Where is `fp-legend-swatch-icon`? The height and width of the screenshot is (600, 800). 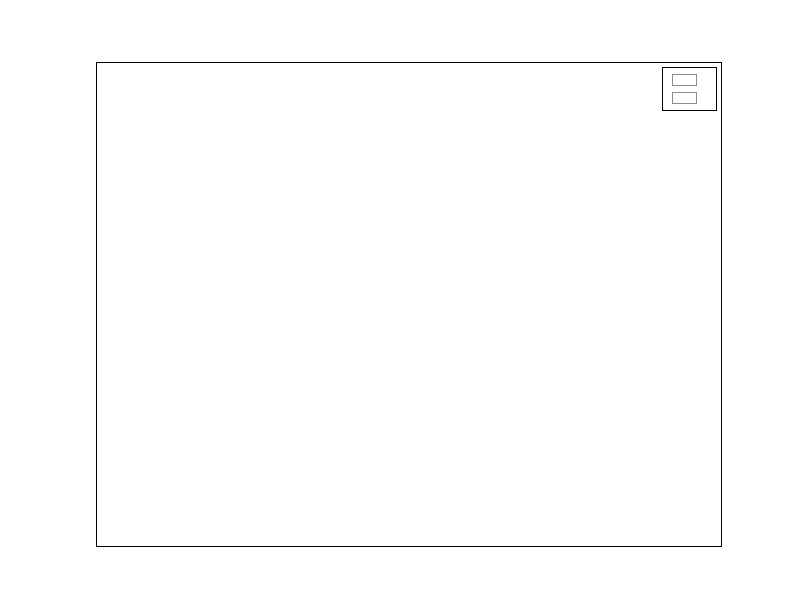
fp-legend-swatch-icon is located at coordinates (684, 98).